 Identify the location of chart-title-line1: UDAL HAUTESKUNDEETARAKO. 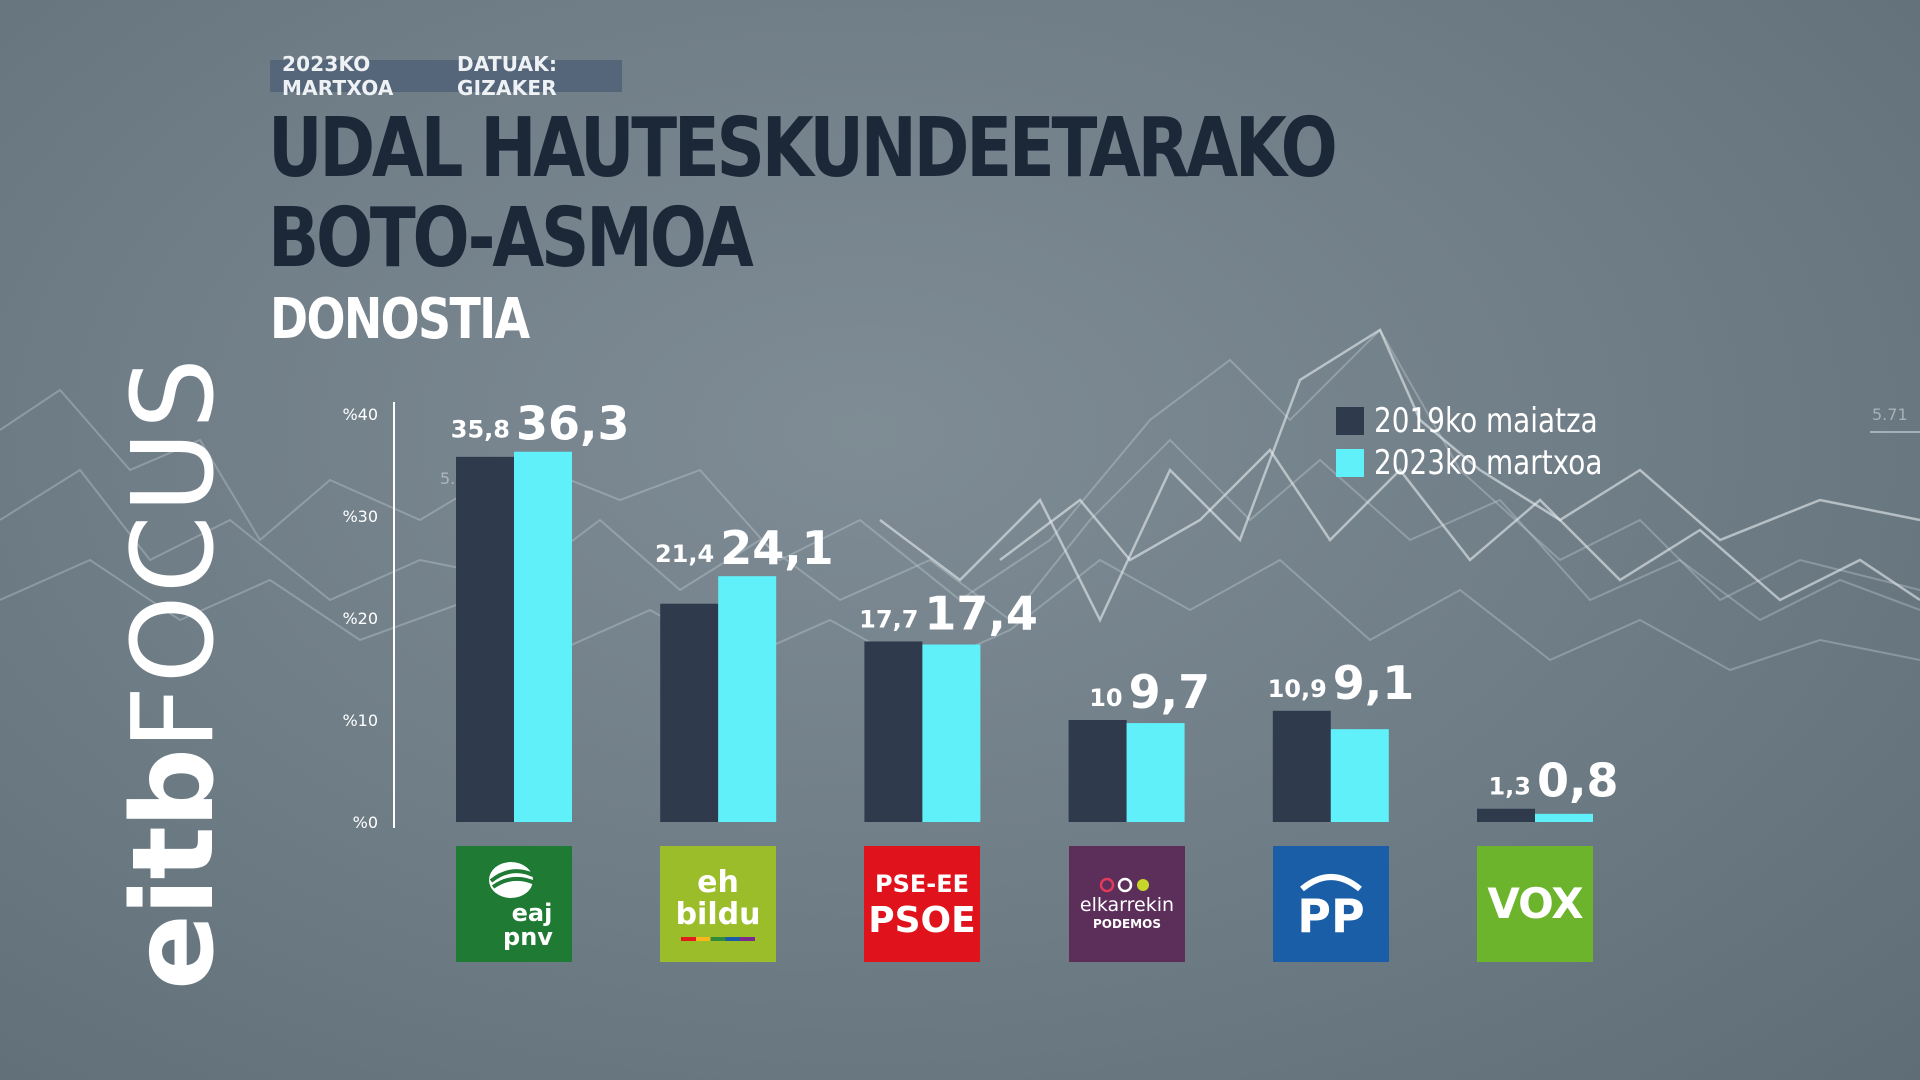
(803, 148).